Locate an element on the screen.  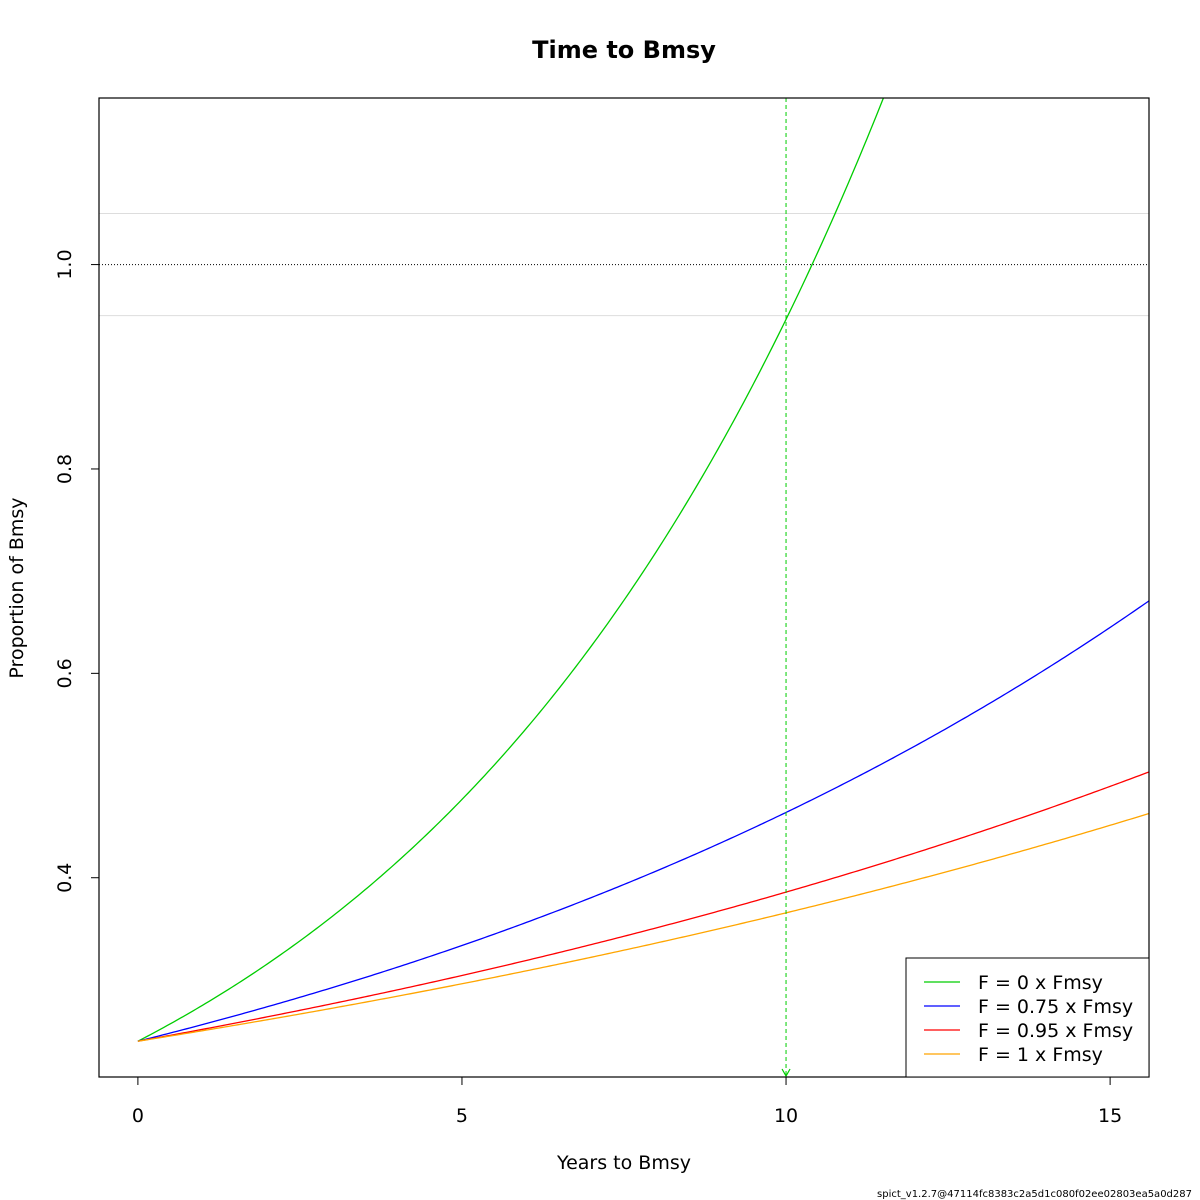
x-axis: 0 5 10 15 is located at coordinates (627, 1102).